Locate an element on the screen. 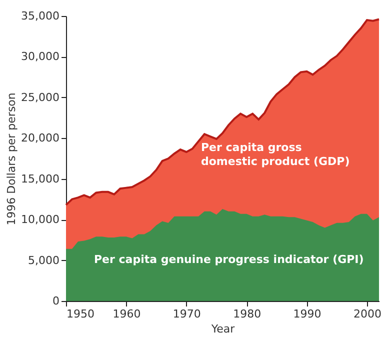  y-tick-label: 15,000 is located at coordinates (40, 179).